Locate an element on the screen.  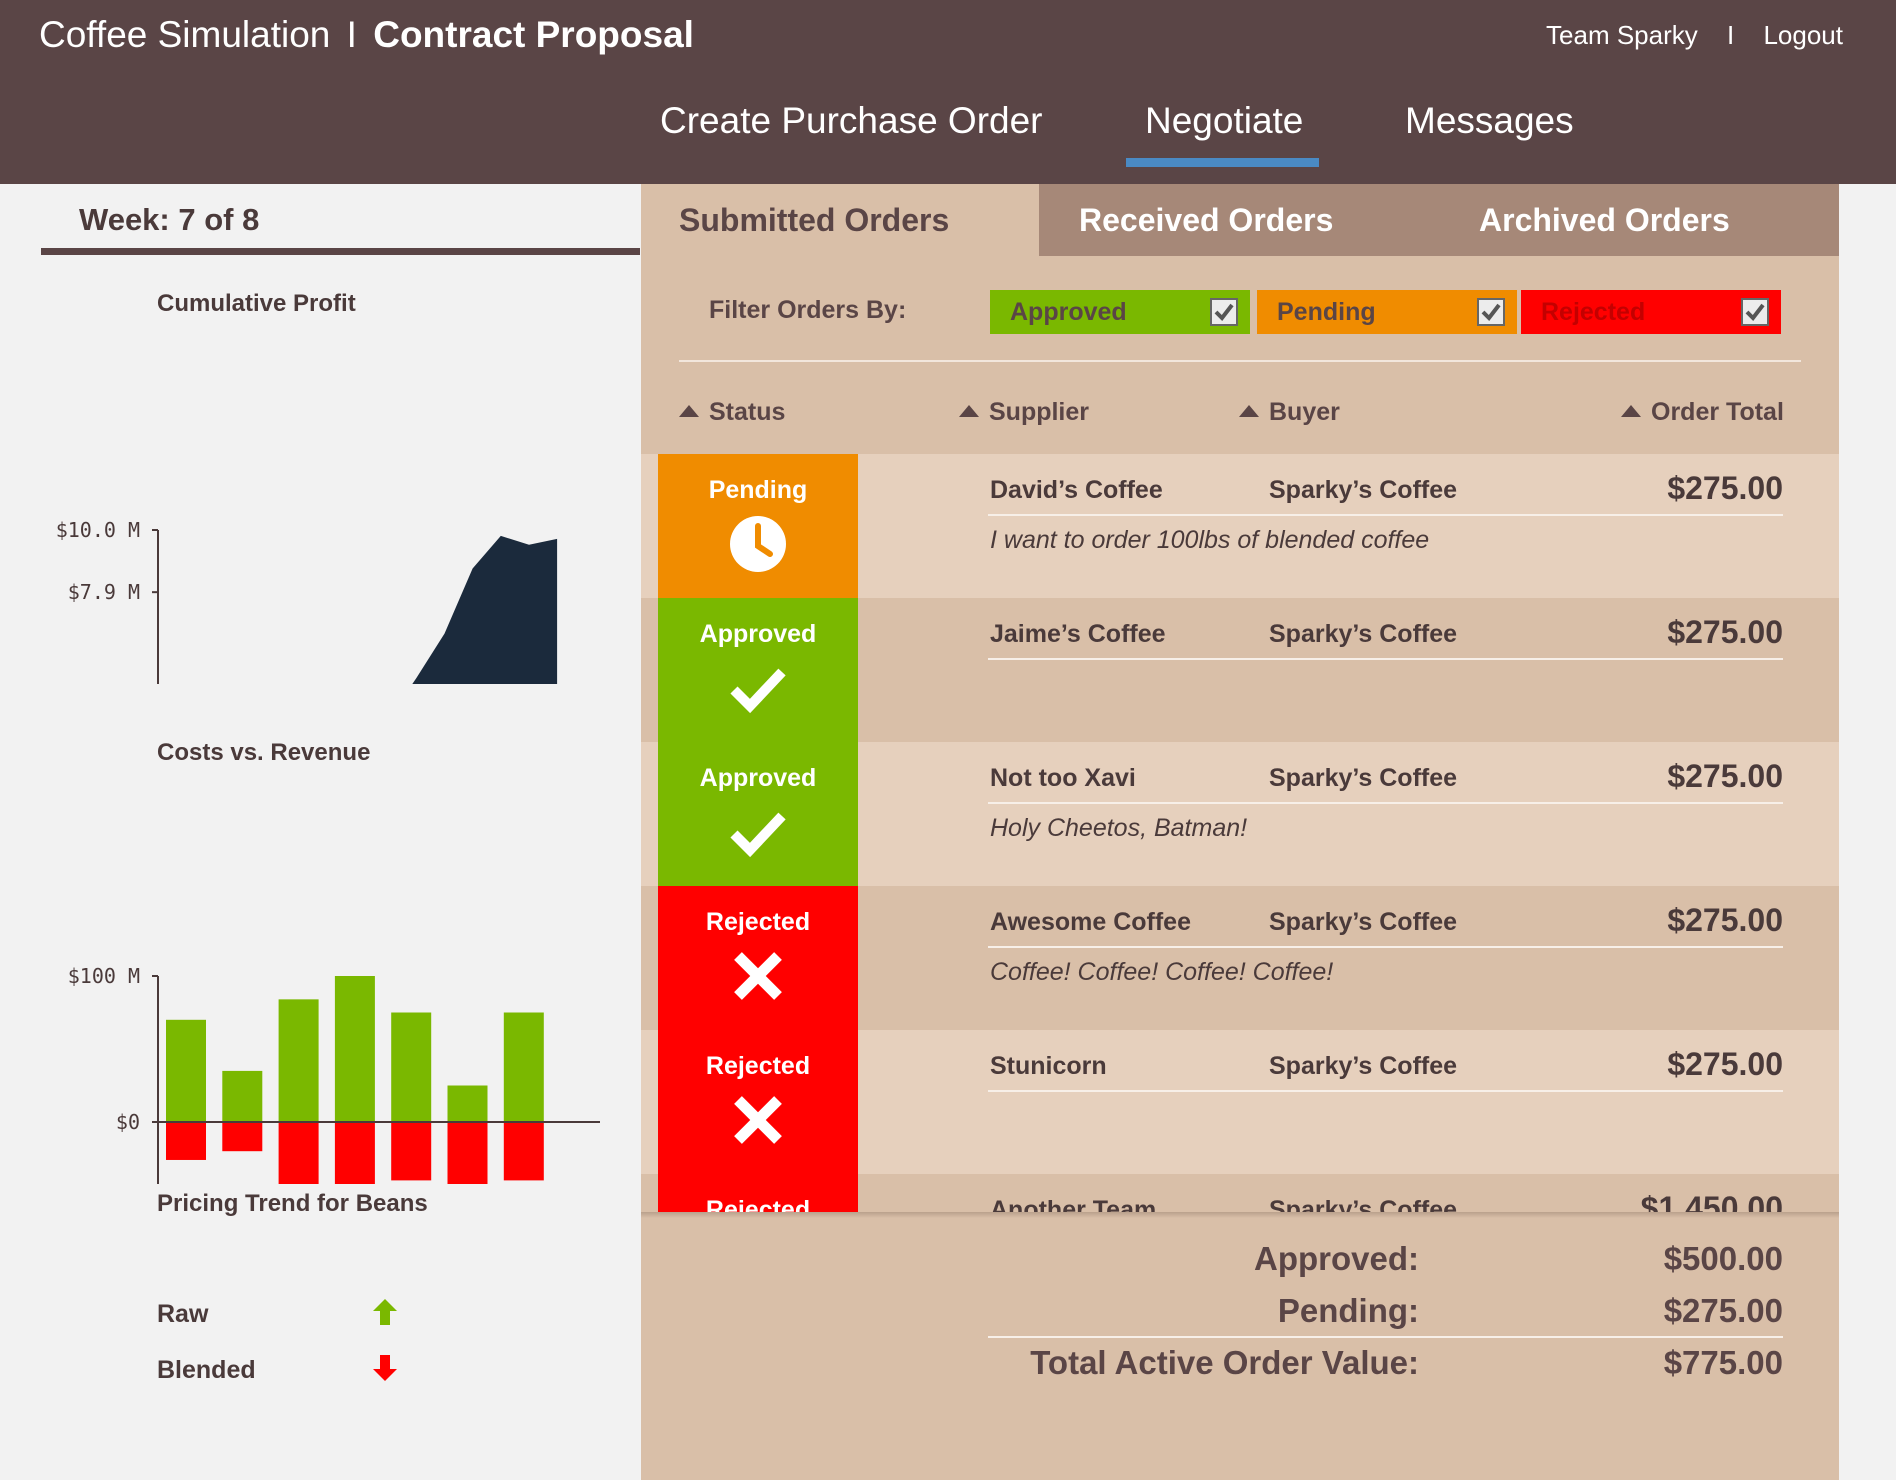
nav-negotiate: Negotiate is located at coordinates (1224, 120).